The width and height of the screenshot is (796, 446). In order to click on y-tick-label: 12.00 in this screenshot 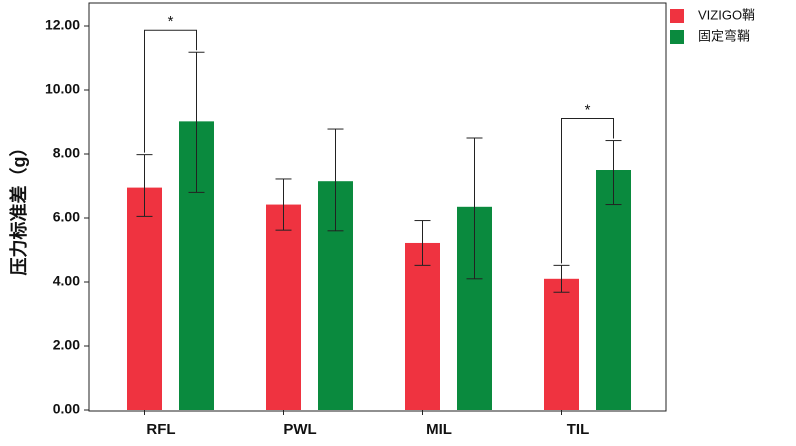, I will do `click(62, 25)`.